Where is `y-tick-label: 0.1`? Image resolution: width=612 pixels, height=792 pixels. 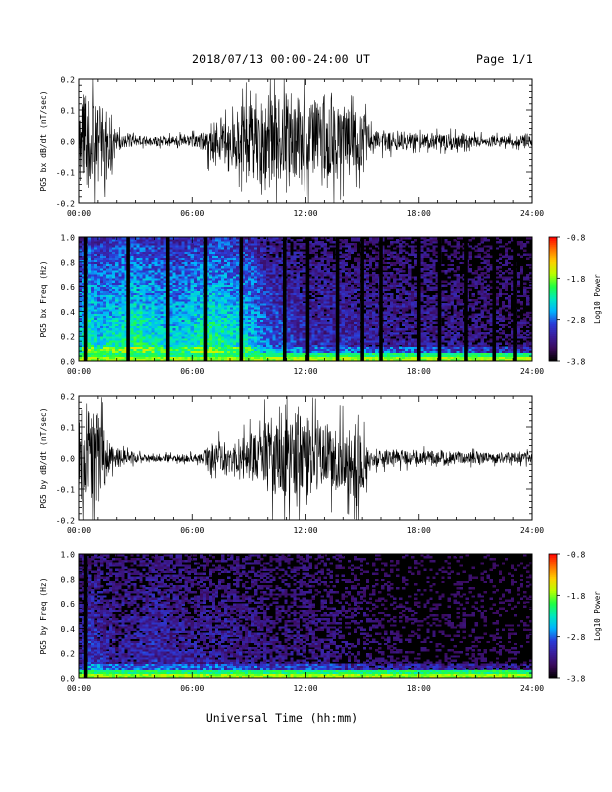 y-tick-label: 0.1 is located at coordinates (68, 428).